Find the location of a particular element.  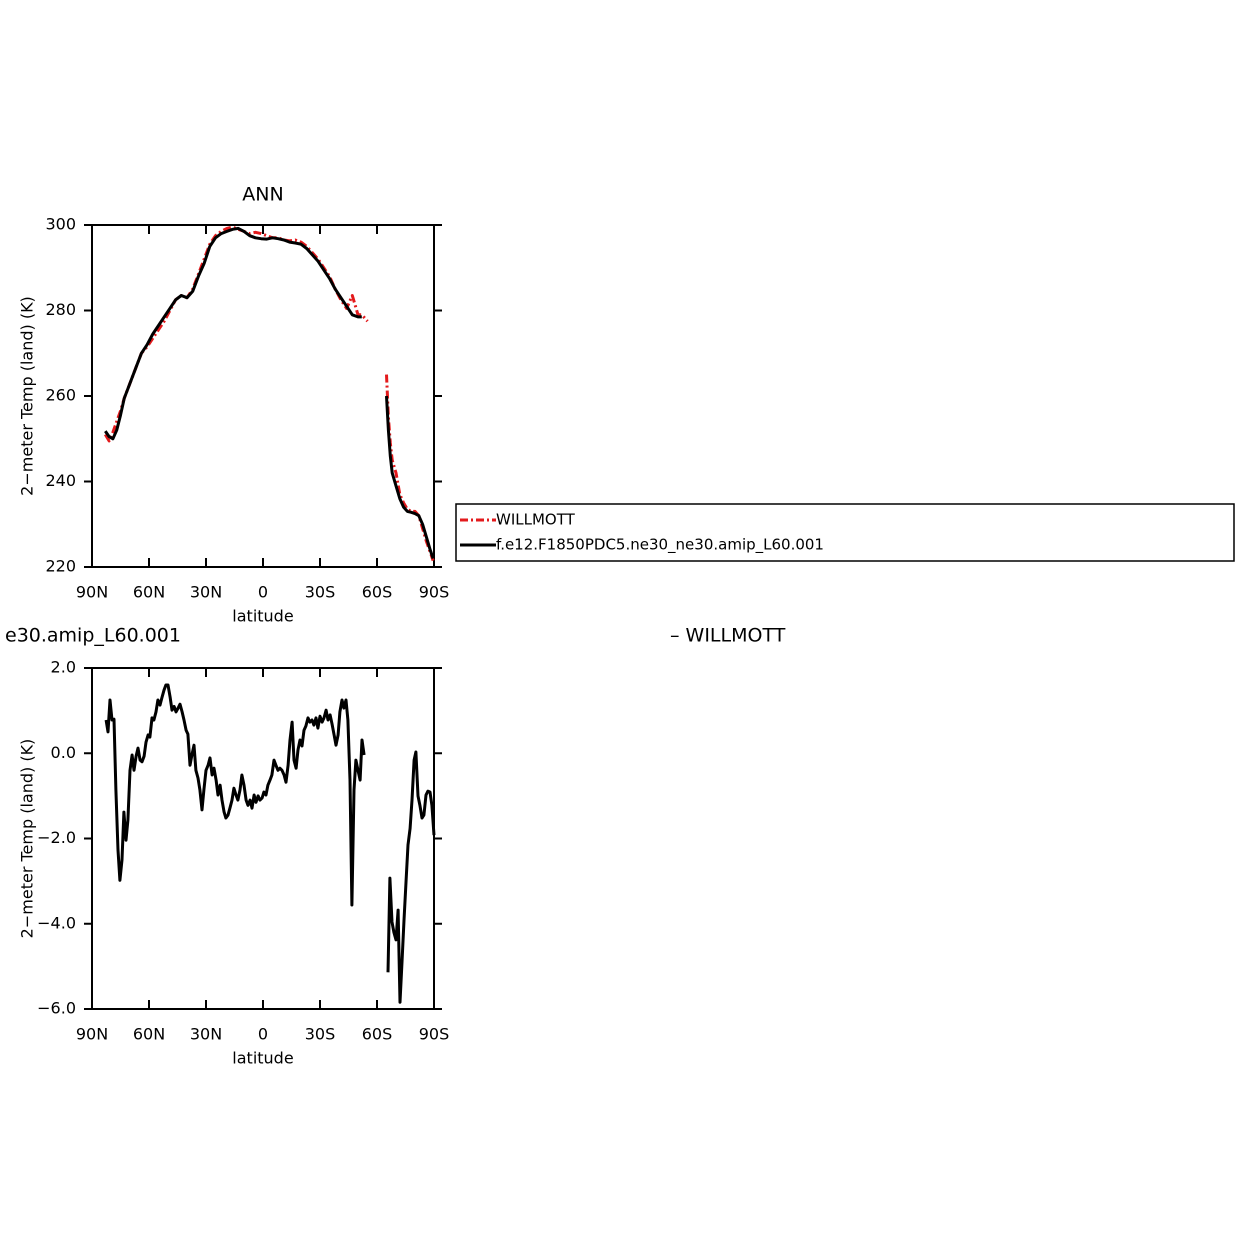

y-tick-label: 0.0 is located at coordinates (63, 752).